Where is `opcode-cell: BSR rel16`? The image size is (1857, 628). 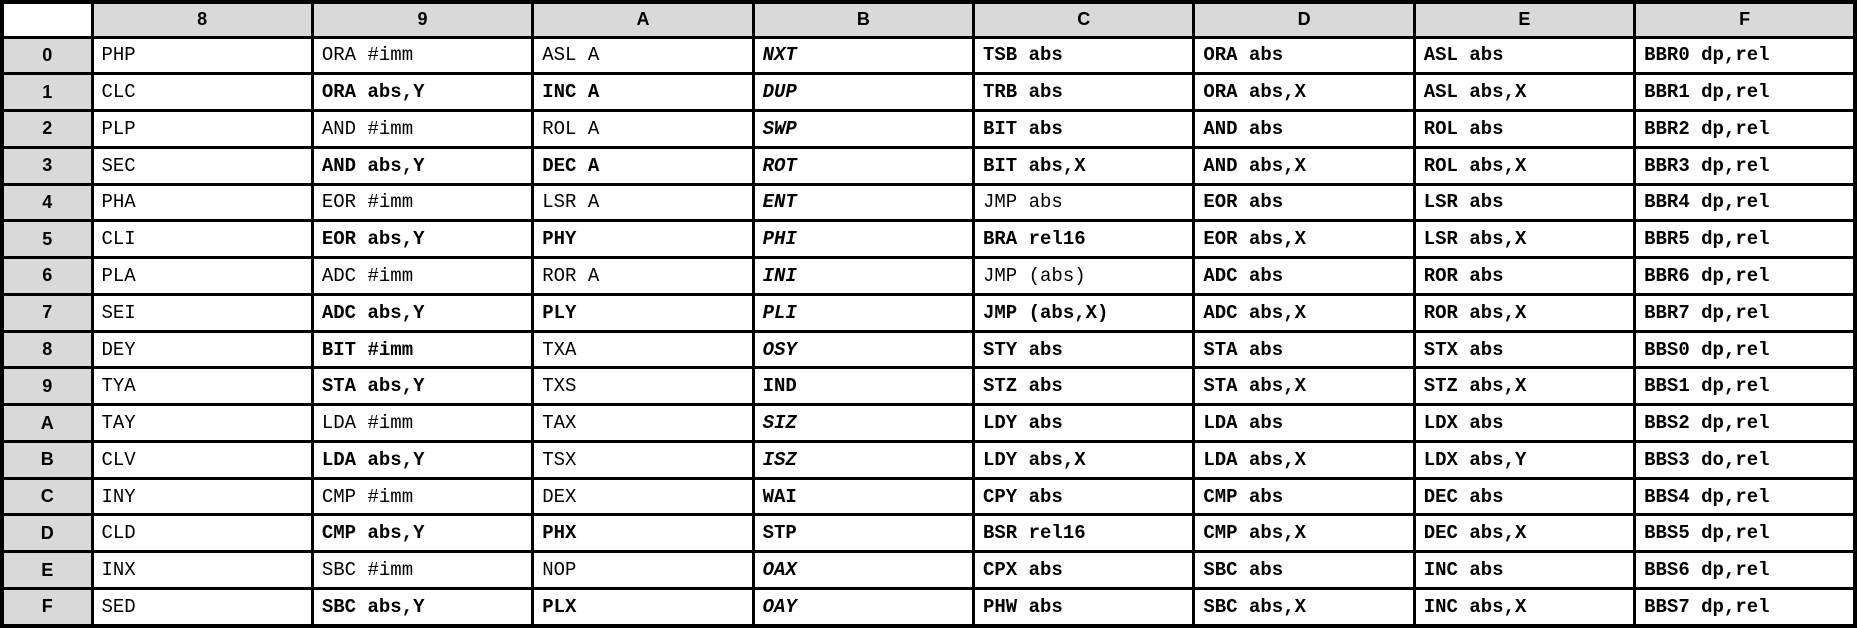 opcode-cell: BSR rel16 is located at coordinates (1083, 533).